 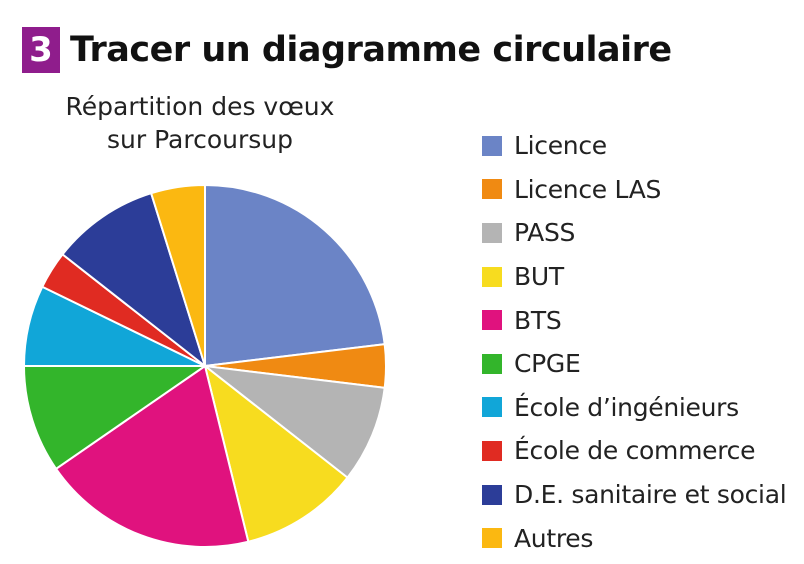 What do you see at coordinates (637, 233) in the screenshot?
I see `legend-item: PASS` at bounding box center [637, 233].